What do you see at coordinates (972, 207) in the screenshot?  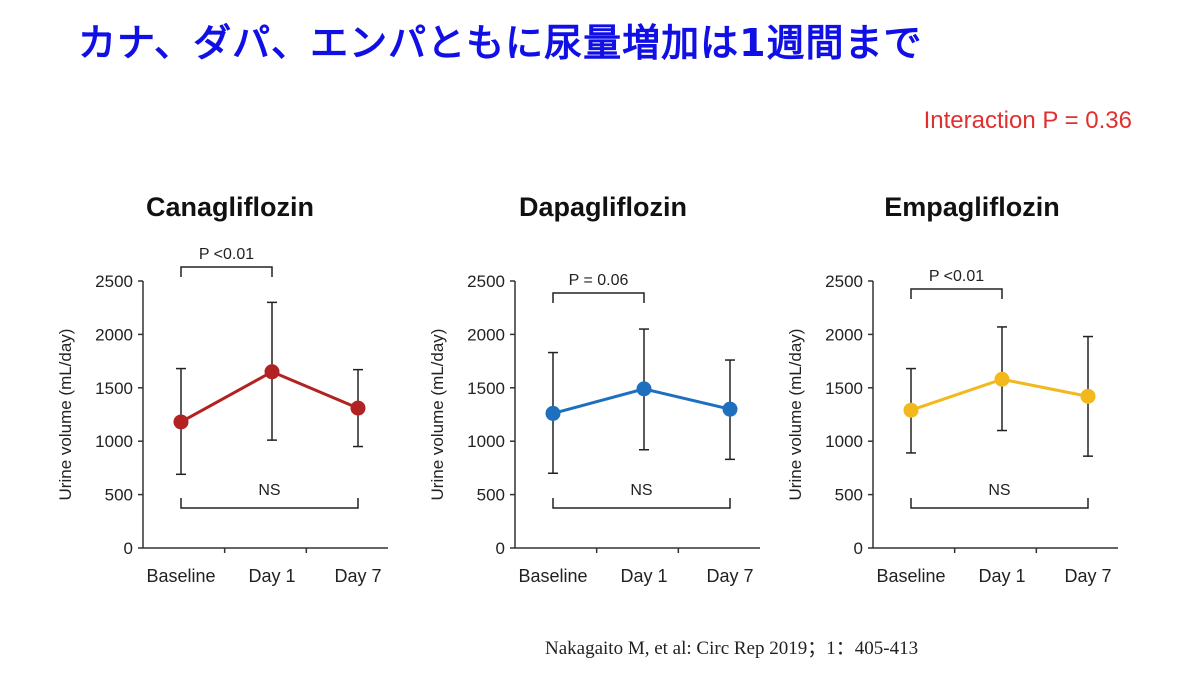 I see `chart-title: Empagliflozin` at bounding box center [972, 207].